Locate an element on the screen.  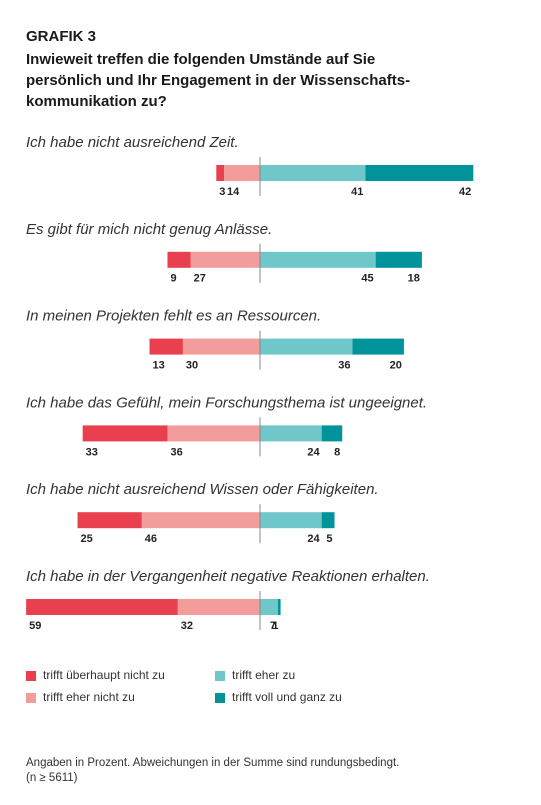
value-label: 27 is located at coordinates (200, 279).